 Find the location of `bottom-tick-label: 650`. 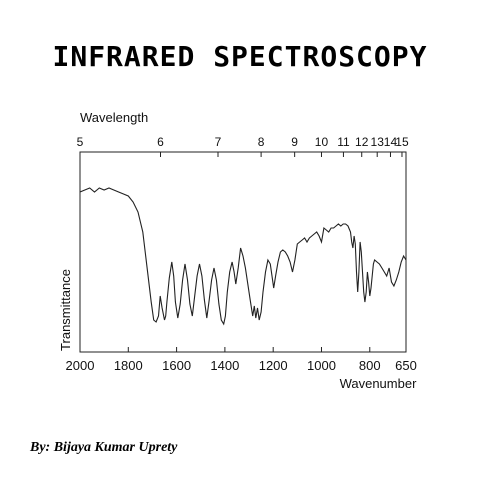

bottom-tick-label: 650 is located at coordinates (406, 365).